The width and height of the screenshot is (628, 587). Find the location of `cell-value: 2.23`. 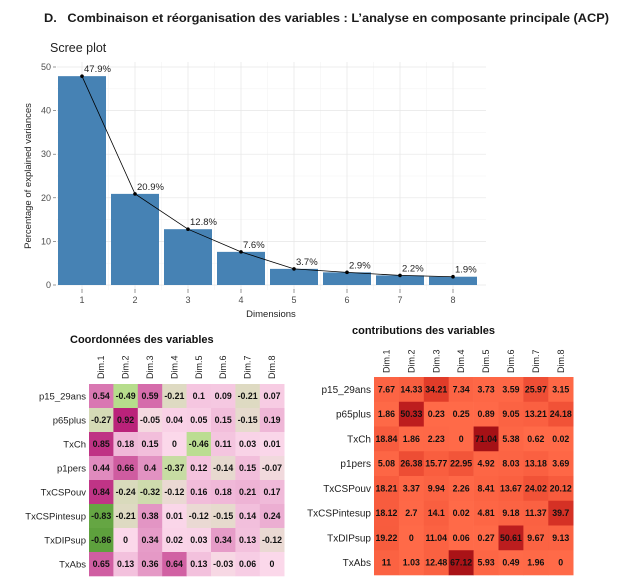

cell-value: 2.23 is located at coordinates (436, 439).